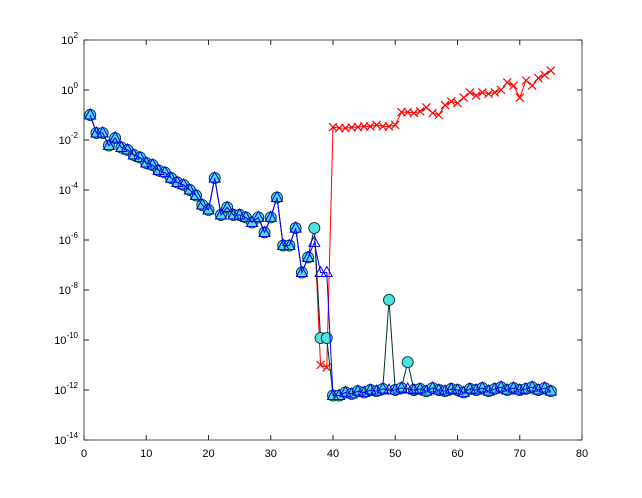 The width and height of the screenshot is (642, 498). What do you see at coordinates (208, 454) in the screenshot?
I see `x-tick-label: 20` at bounding box center [208, 454].